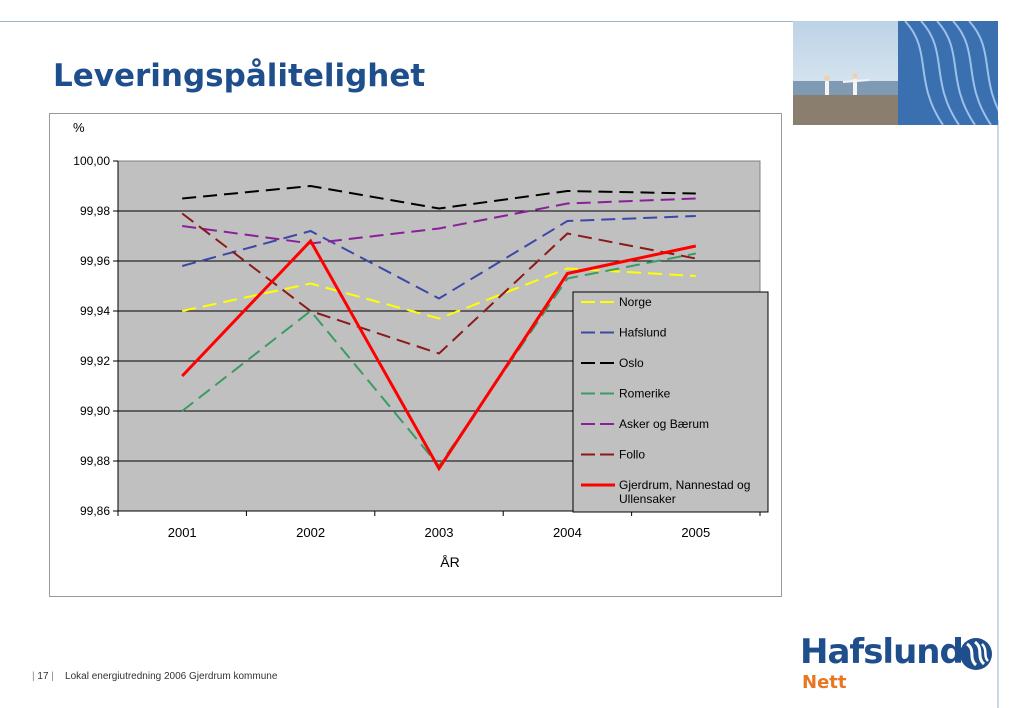 The width and height of the screenshot is (1023, 708). What do you see at coordinates (631, 363) in the screenshot?
I see `legend-label: Oslo` at bounding box center [631, 363].